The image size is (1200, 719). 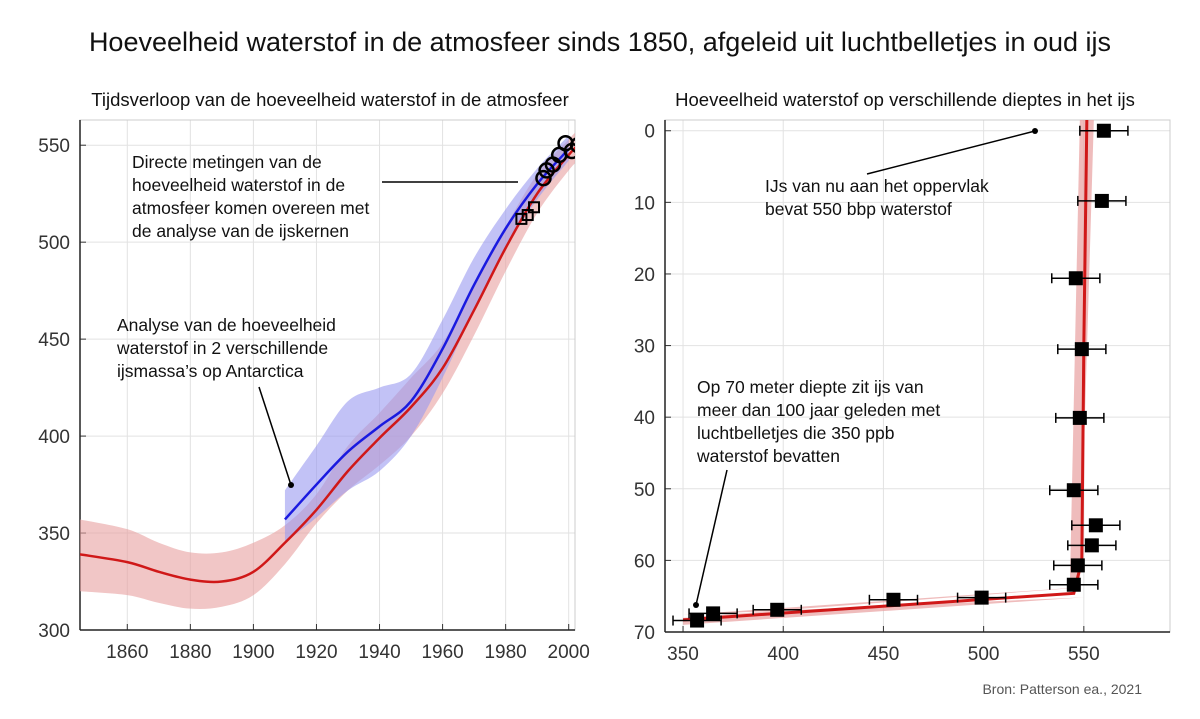 I want to click on left-x-tick-label: 1920, so click(x=316, y=652).